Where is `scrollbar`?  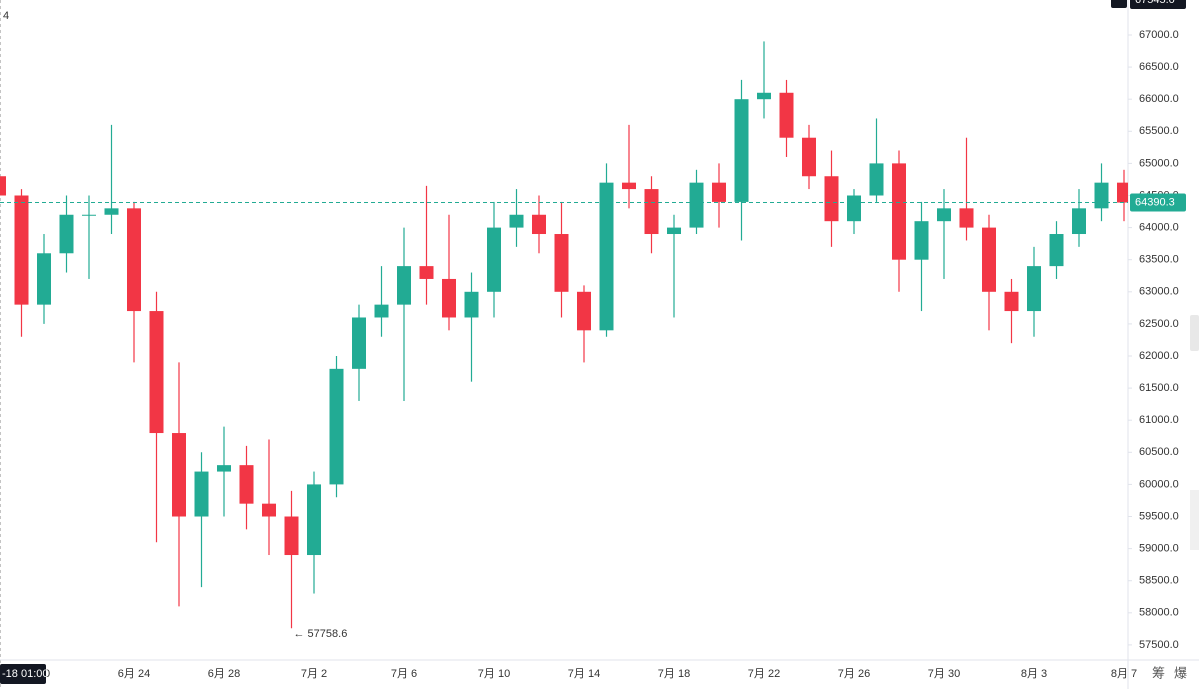 scrollbar is located at coordinates (1194, 520).